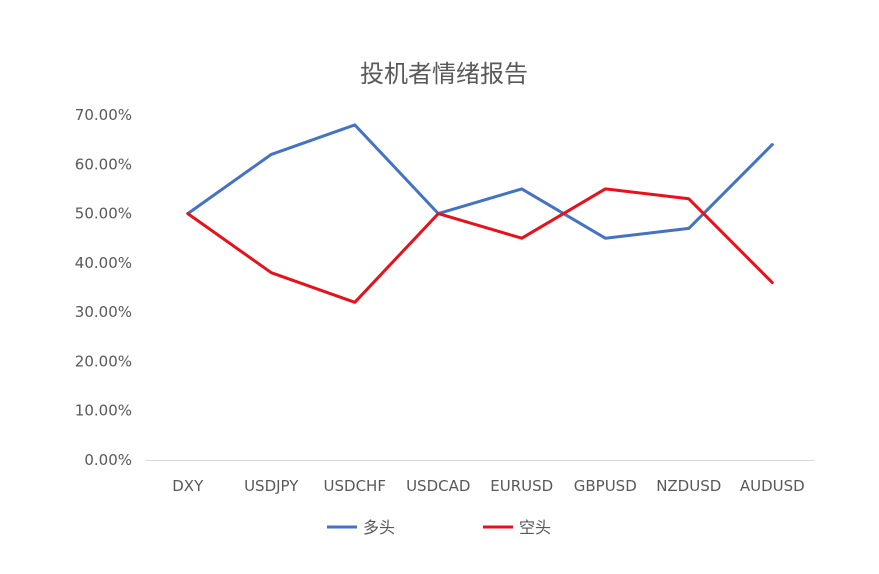 The width and height of the screenshot is (879, 574). I want to click on y-tick-label: 50.00%, so click(103, 214).